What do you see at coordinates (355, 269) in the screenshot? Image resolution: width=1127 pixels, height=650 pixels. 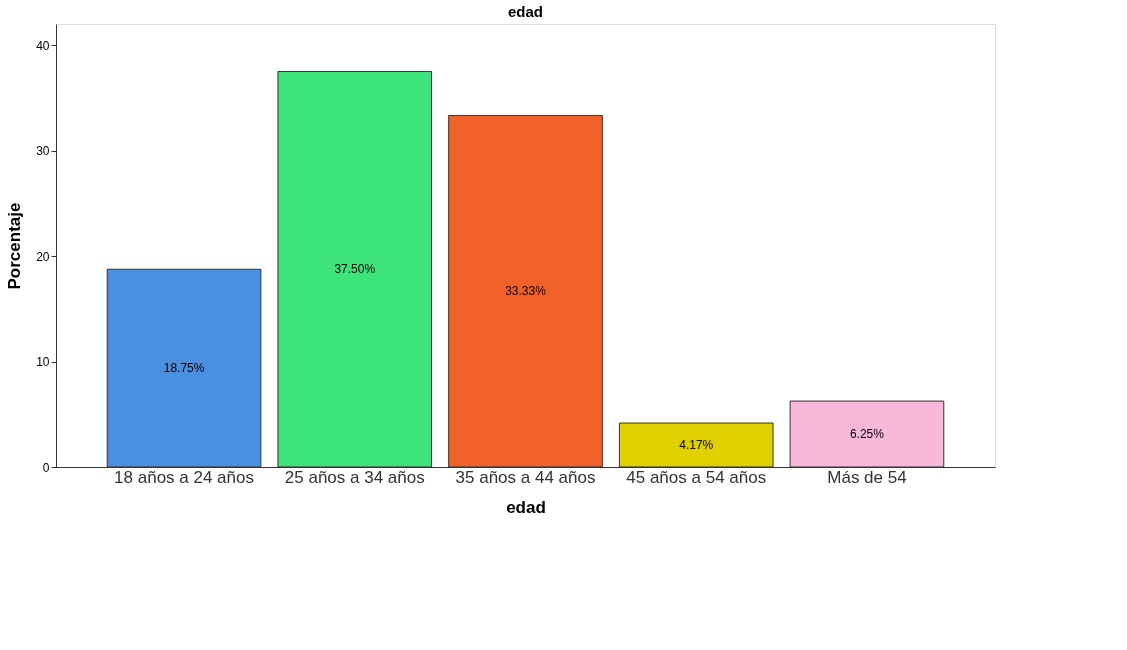 I see `data-label: 37.50%` at bounding box center [355, 269].